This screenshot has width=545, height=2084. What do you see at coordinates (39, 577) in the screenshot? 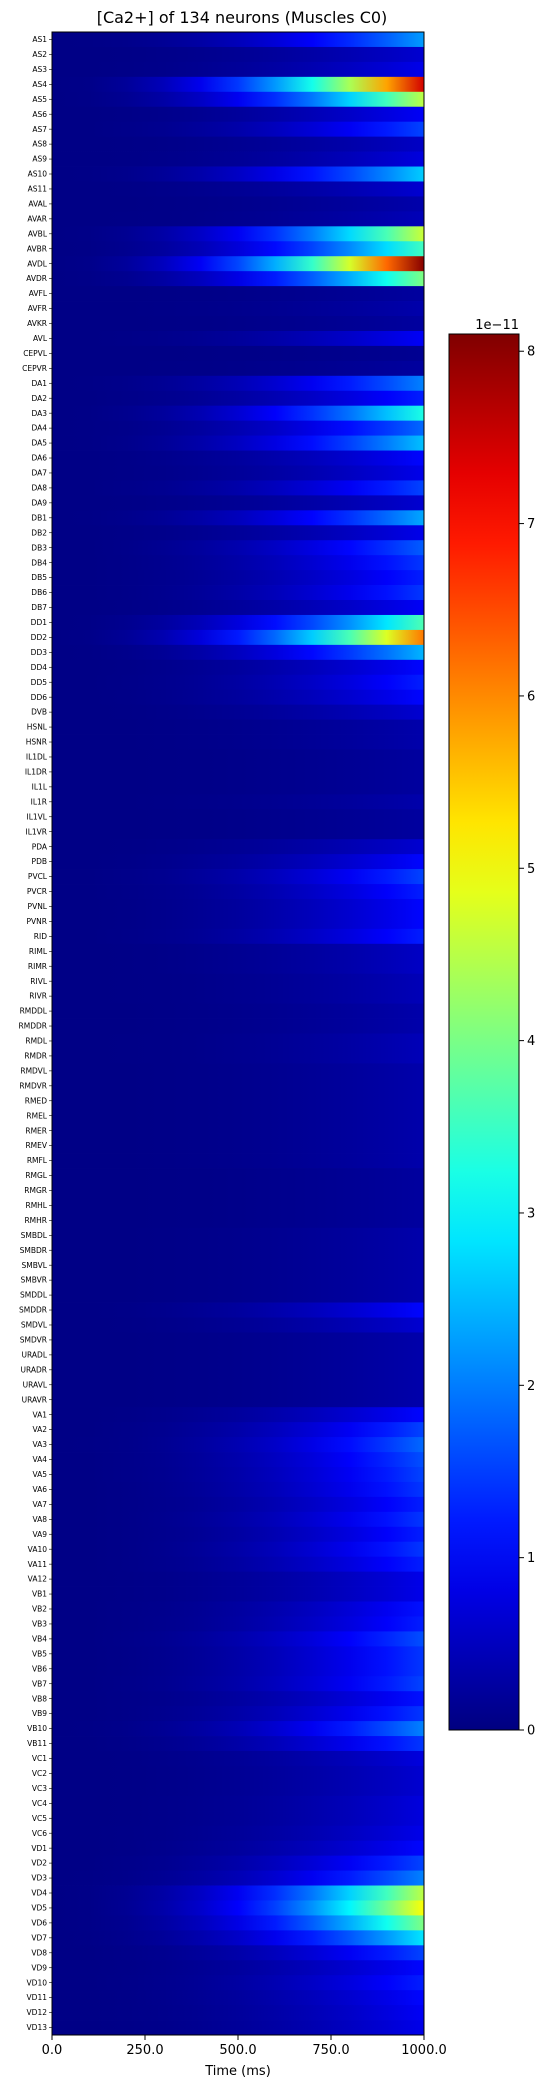
I see `neuron-label-db5: DB5` at bounding box center [39, 577].